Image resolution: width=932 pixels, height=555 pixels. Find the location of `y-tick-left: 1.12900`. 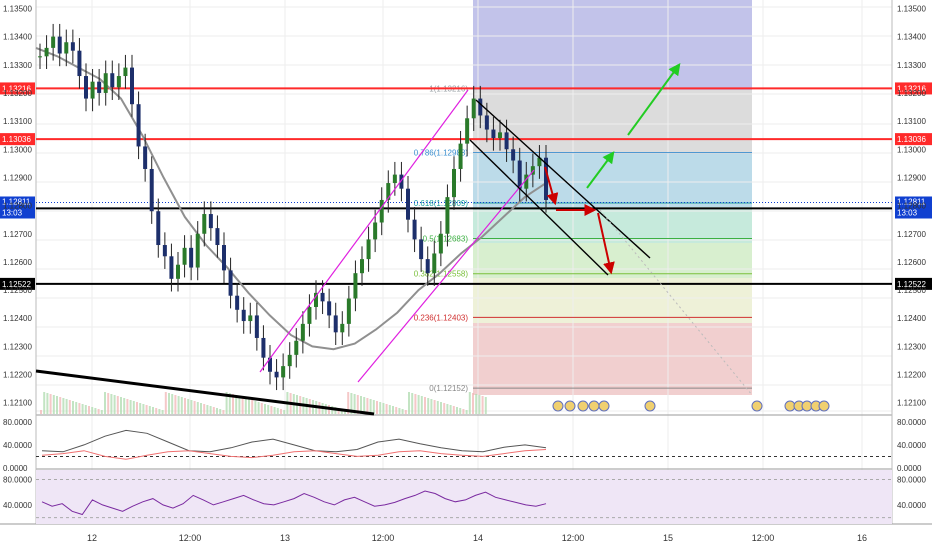

y-tick-left: 1.12900 is located at coordinates (17, 177).